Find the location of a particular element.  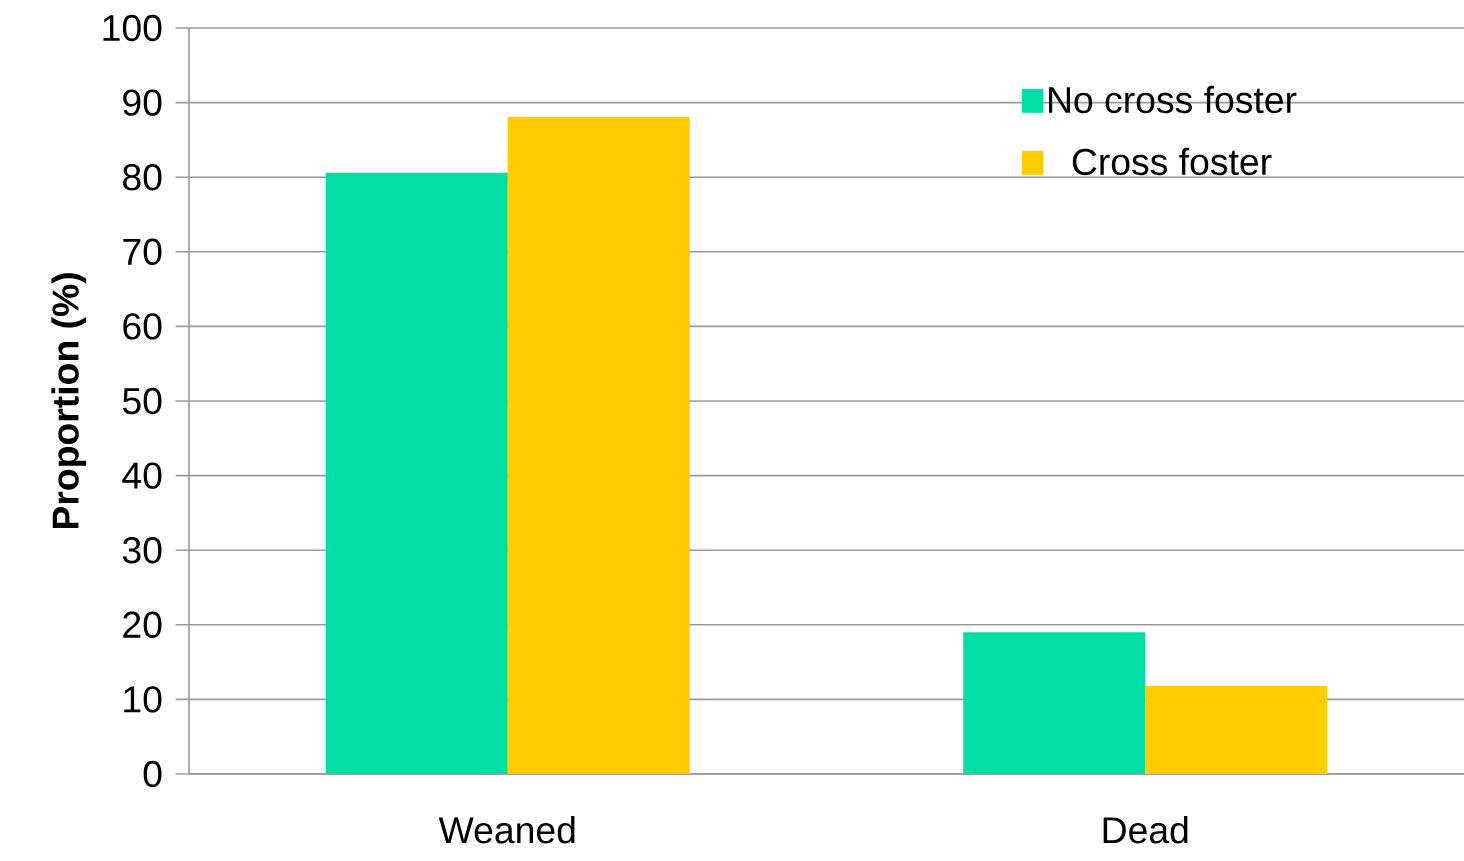

y-tick-label: 20 is located at coordinates (142, 625).